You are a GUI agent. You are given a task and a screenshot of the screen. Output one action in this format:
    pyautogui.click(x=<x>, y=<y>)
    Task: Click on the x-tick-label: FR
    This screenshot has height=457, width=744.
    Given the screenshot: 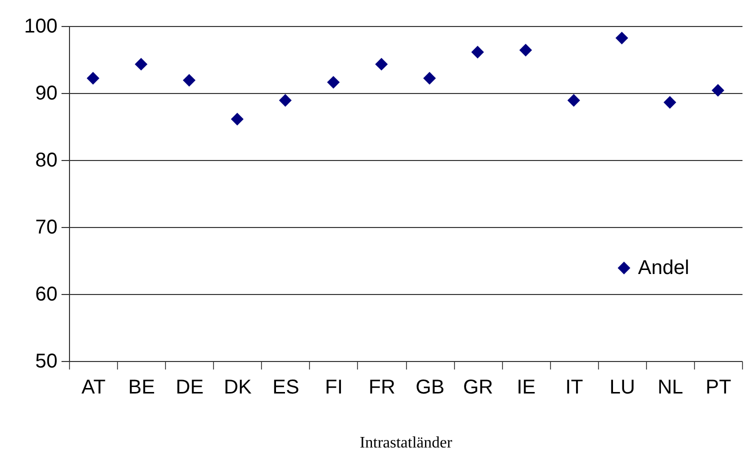 What is the action you would take?
    pyautogui.click(x=382, y=387)
    